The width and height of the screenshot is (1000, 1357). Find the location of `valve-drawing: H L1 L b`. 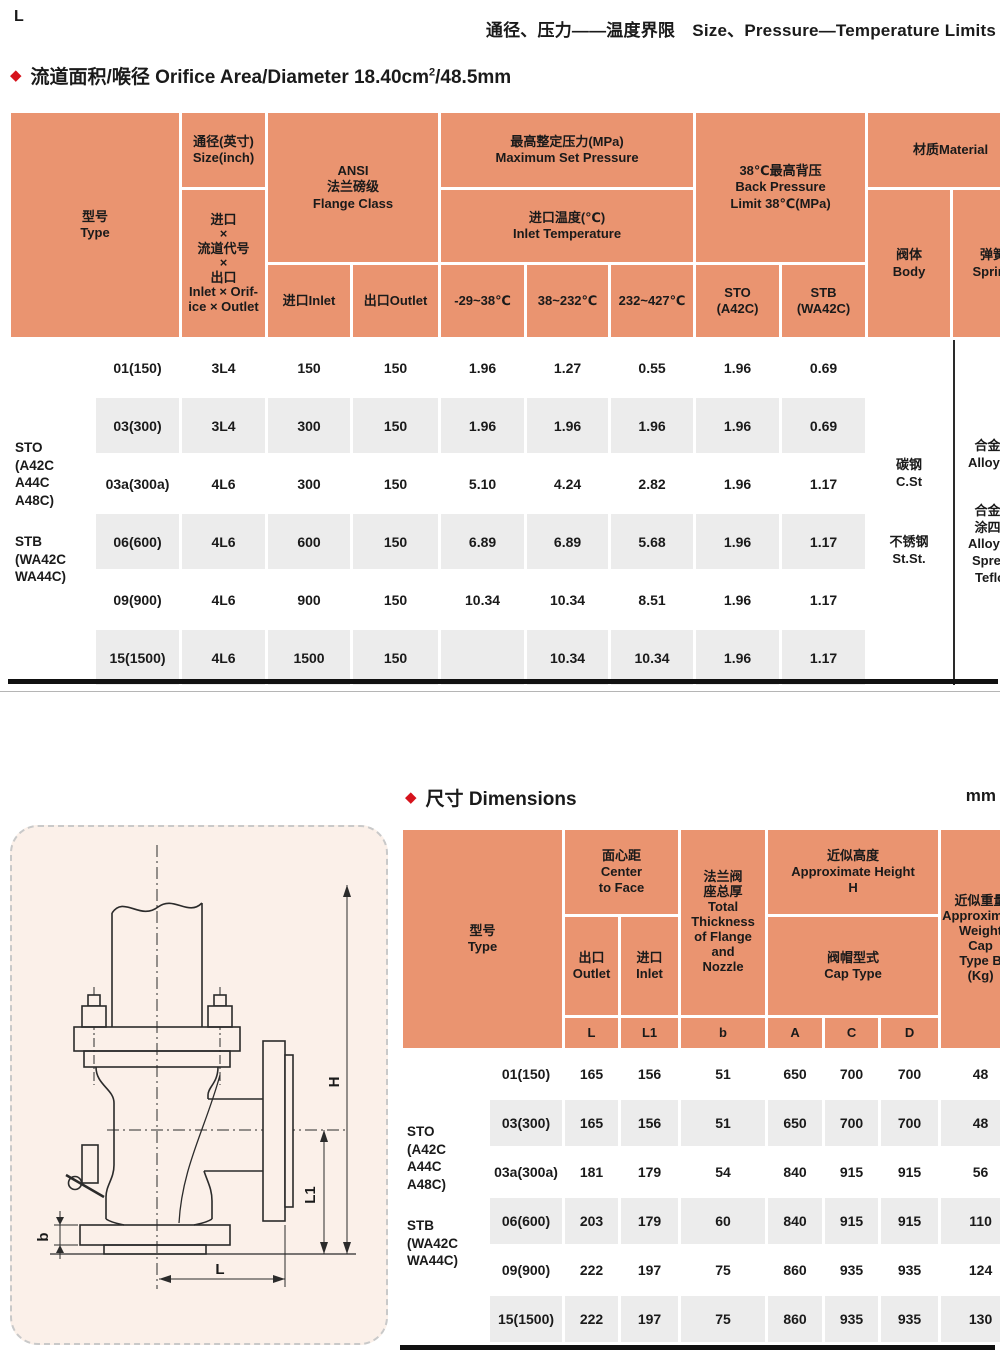

valve-drawing: H L1 L b is located at coordinates (195, 1067).